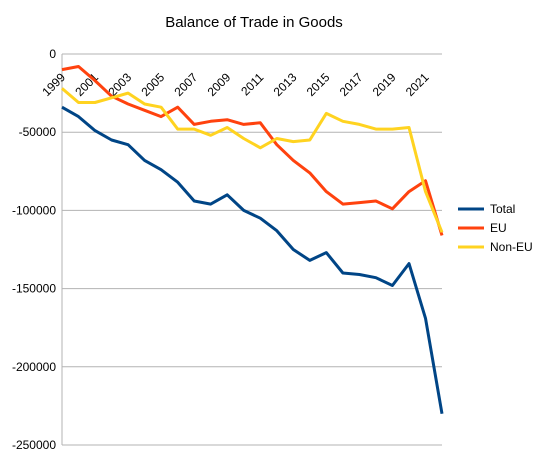 The height and width of the screenshot is (468, 542). Describe the element at coordinates (53, 84) in the screenshot. I see `x-tick-label: 1999` at that location.